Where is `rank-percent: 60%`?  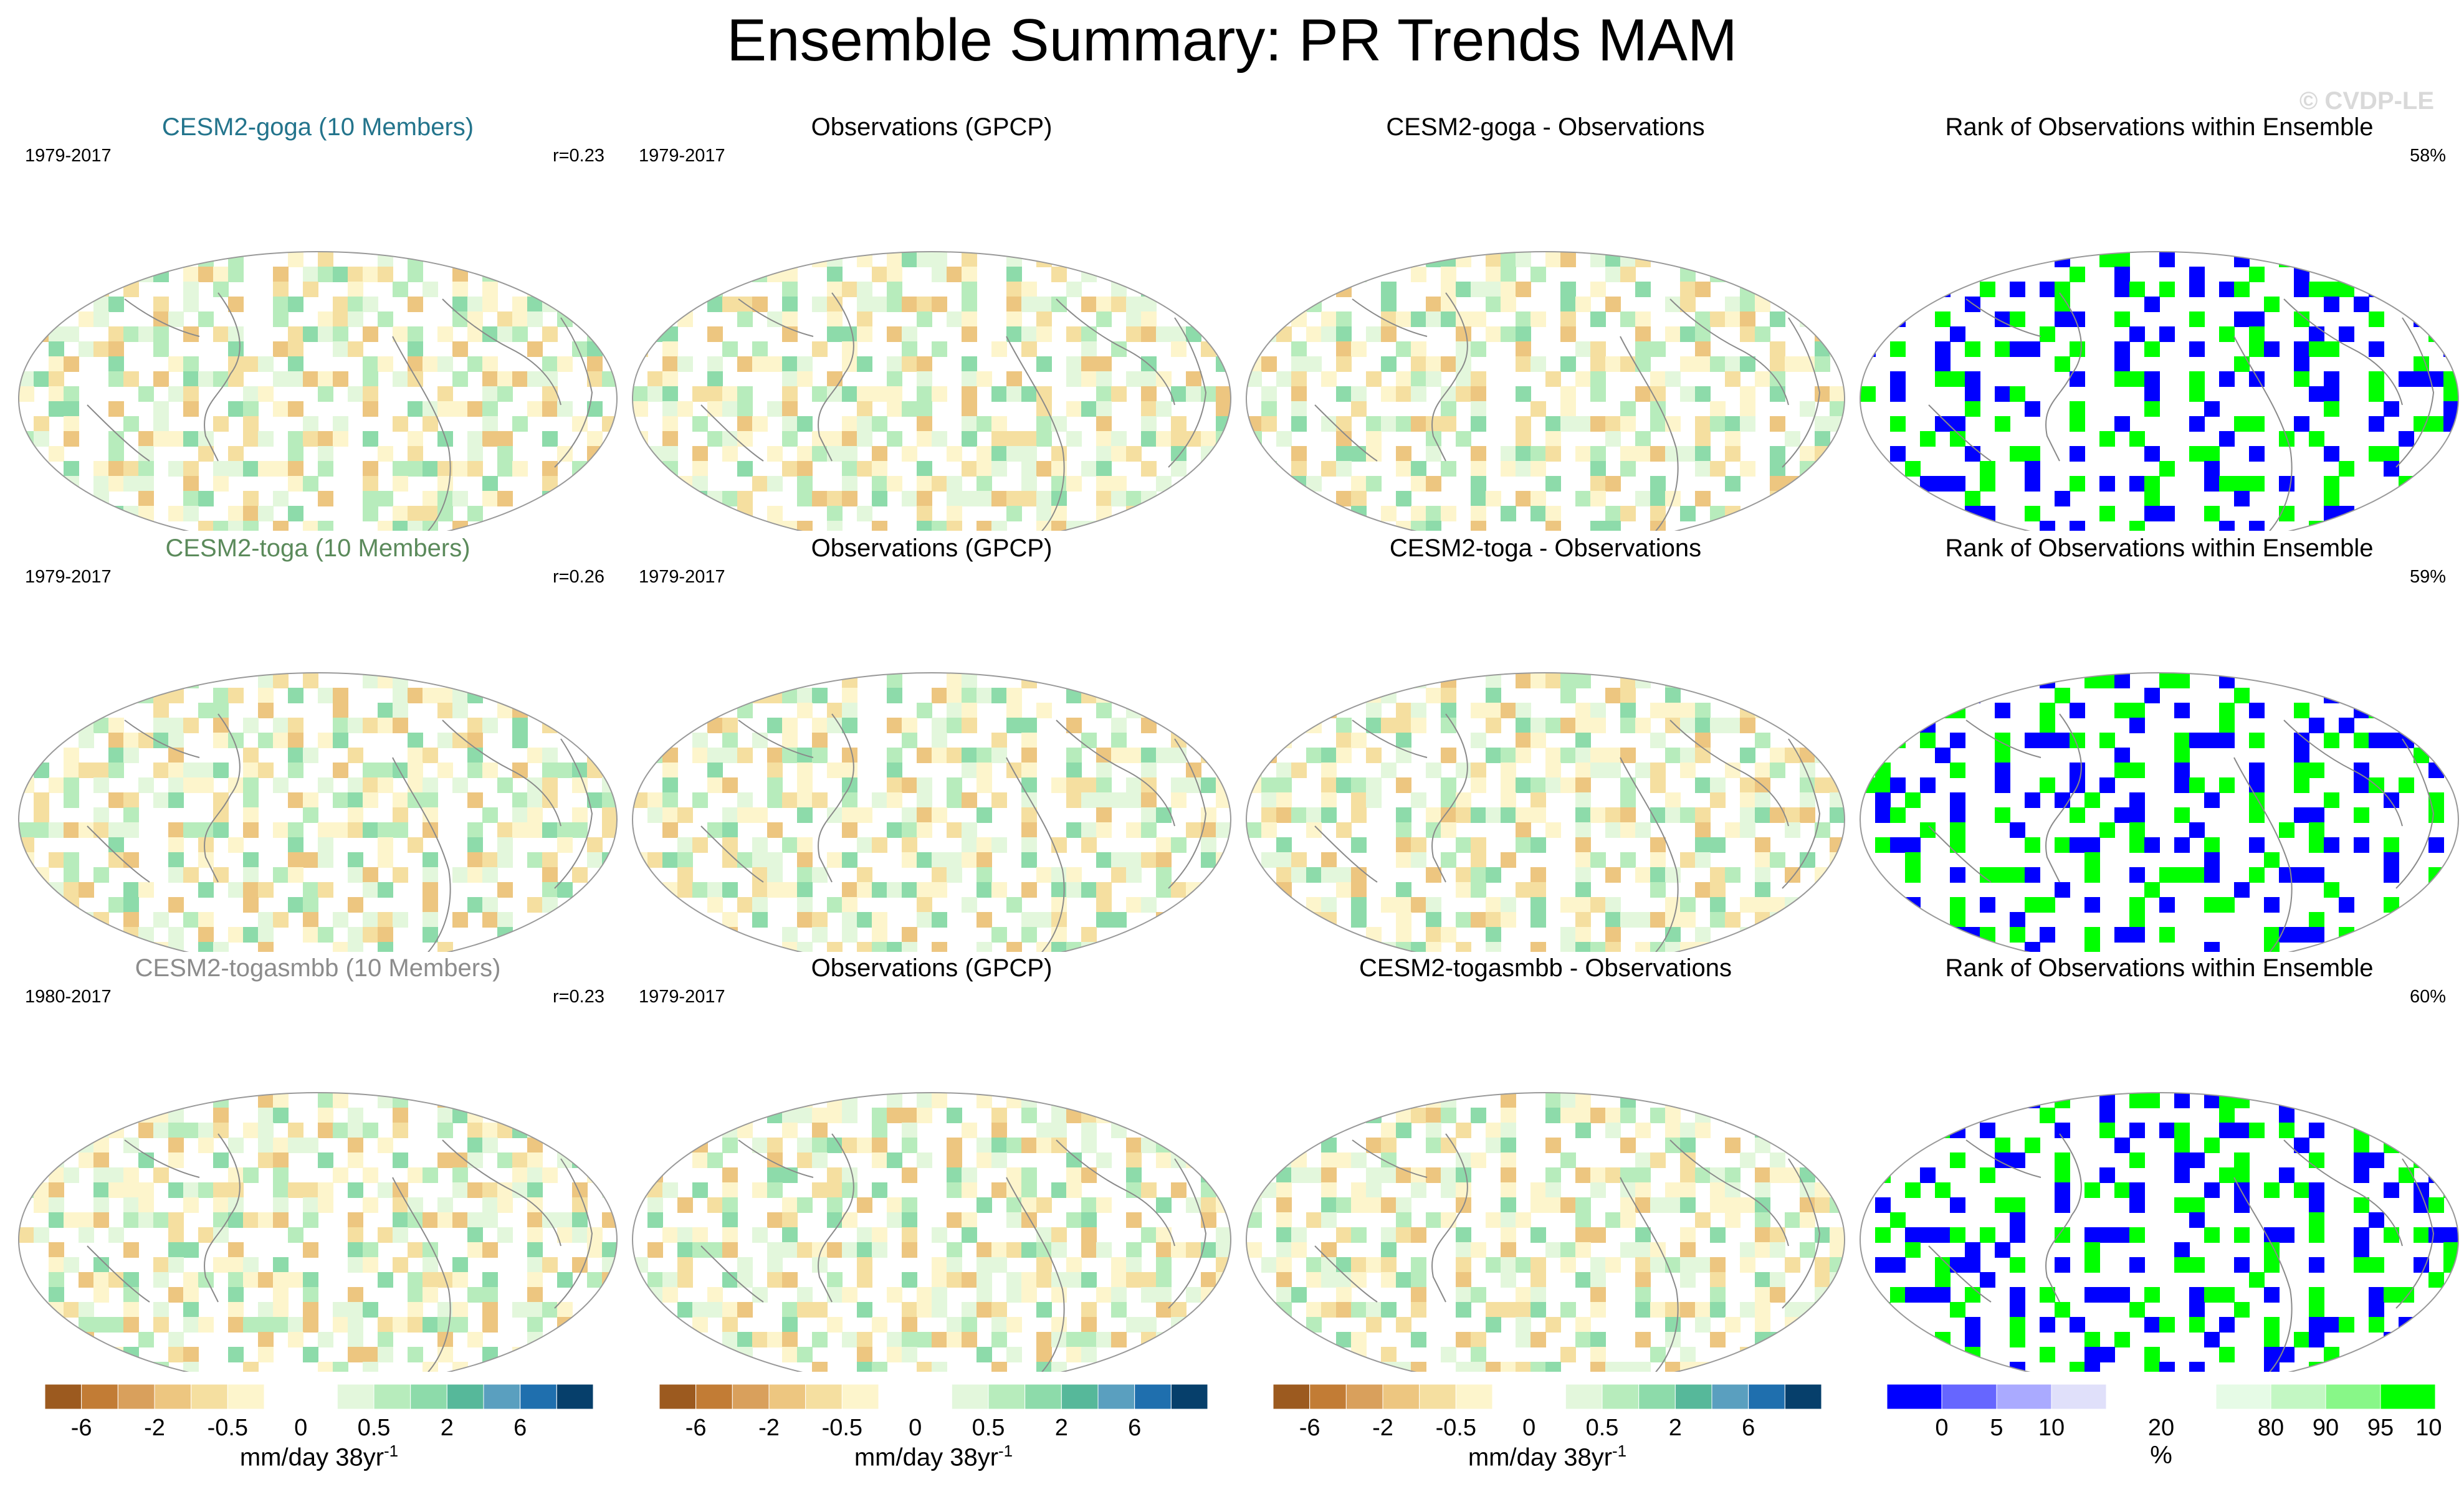 rank-percent: 60% is located at coordinates (2427, 997).